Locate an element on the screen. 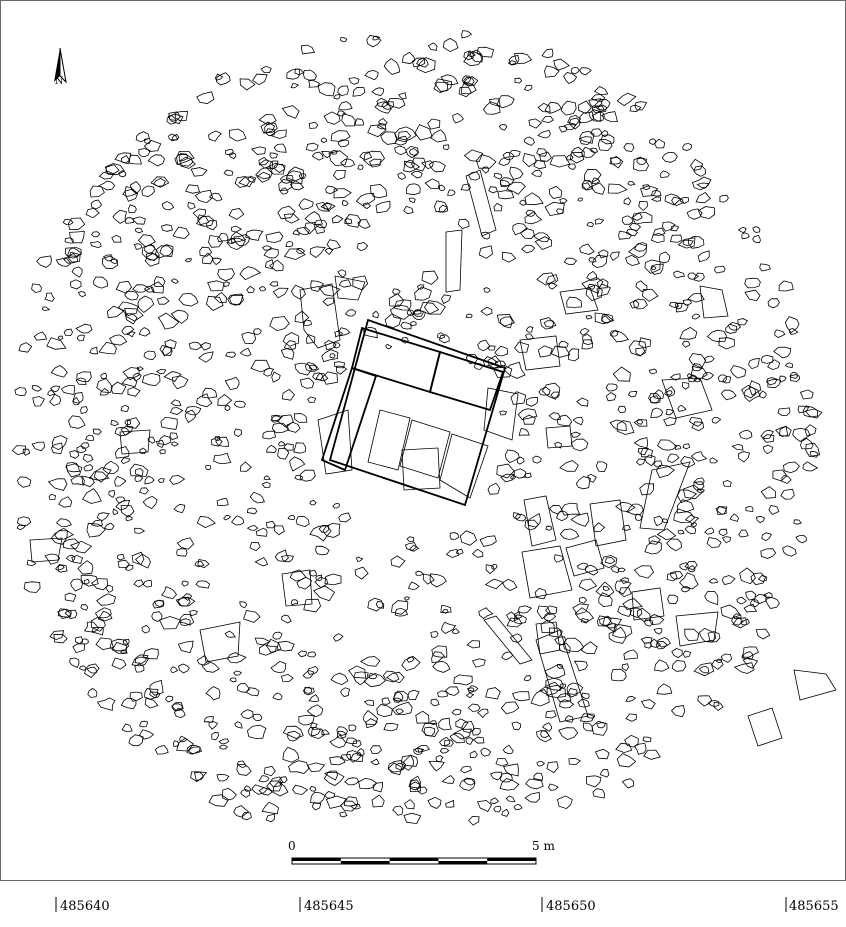 The height and width of the screenshot is (927, 846). slab-west-outer is located at coordinates (335, 442).